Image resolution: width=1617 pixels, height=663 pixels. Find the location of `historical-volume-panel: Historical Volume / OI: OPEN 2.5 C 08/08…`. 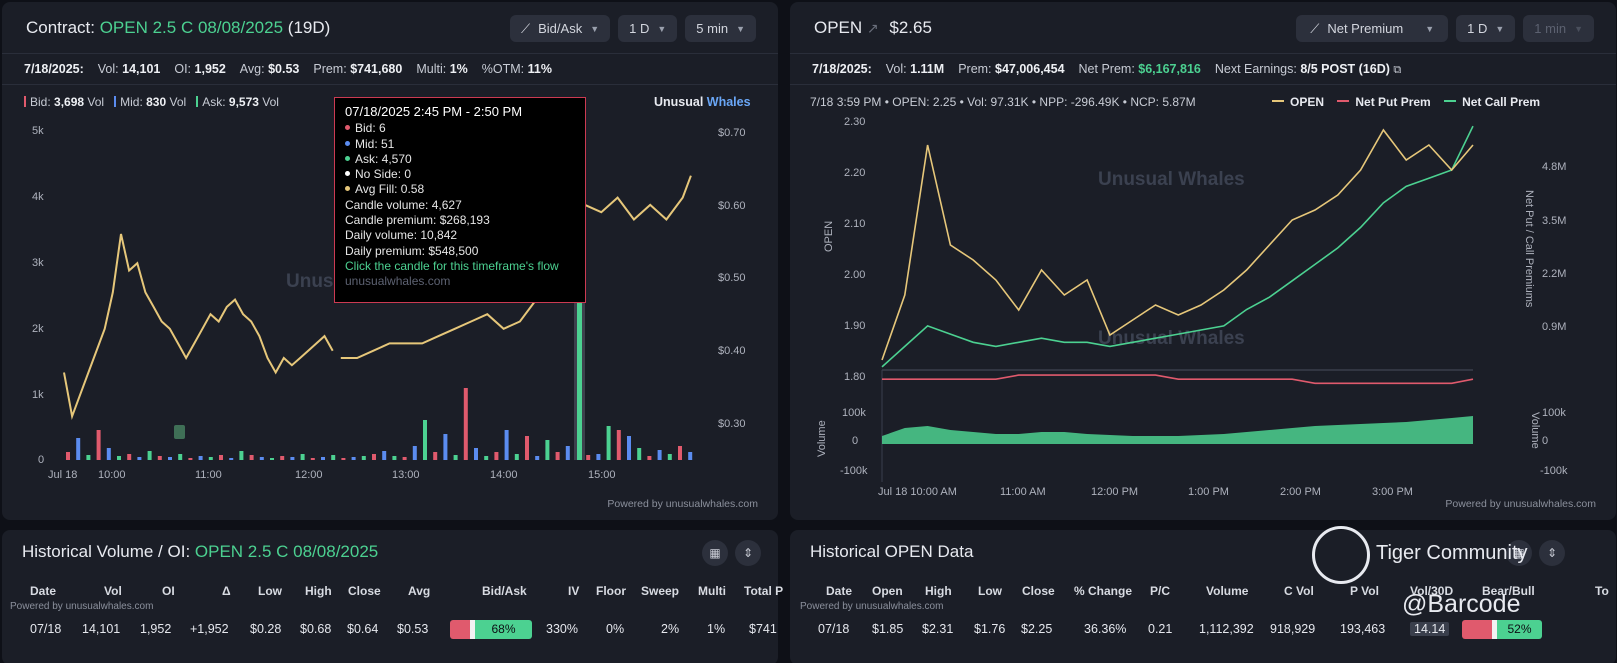

historical-volume-panel: Historical Volume / OI: OPEN 2.5 C 08/08… is located at coordinates (390, 596).